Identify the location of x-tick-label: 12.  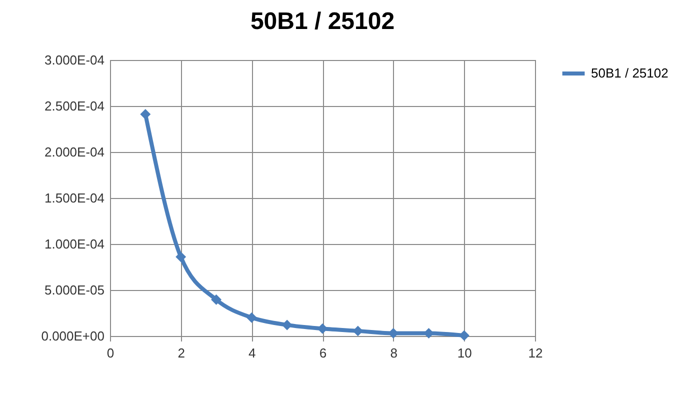
(535, 353).